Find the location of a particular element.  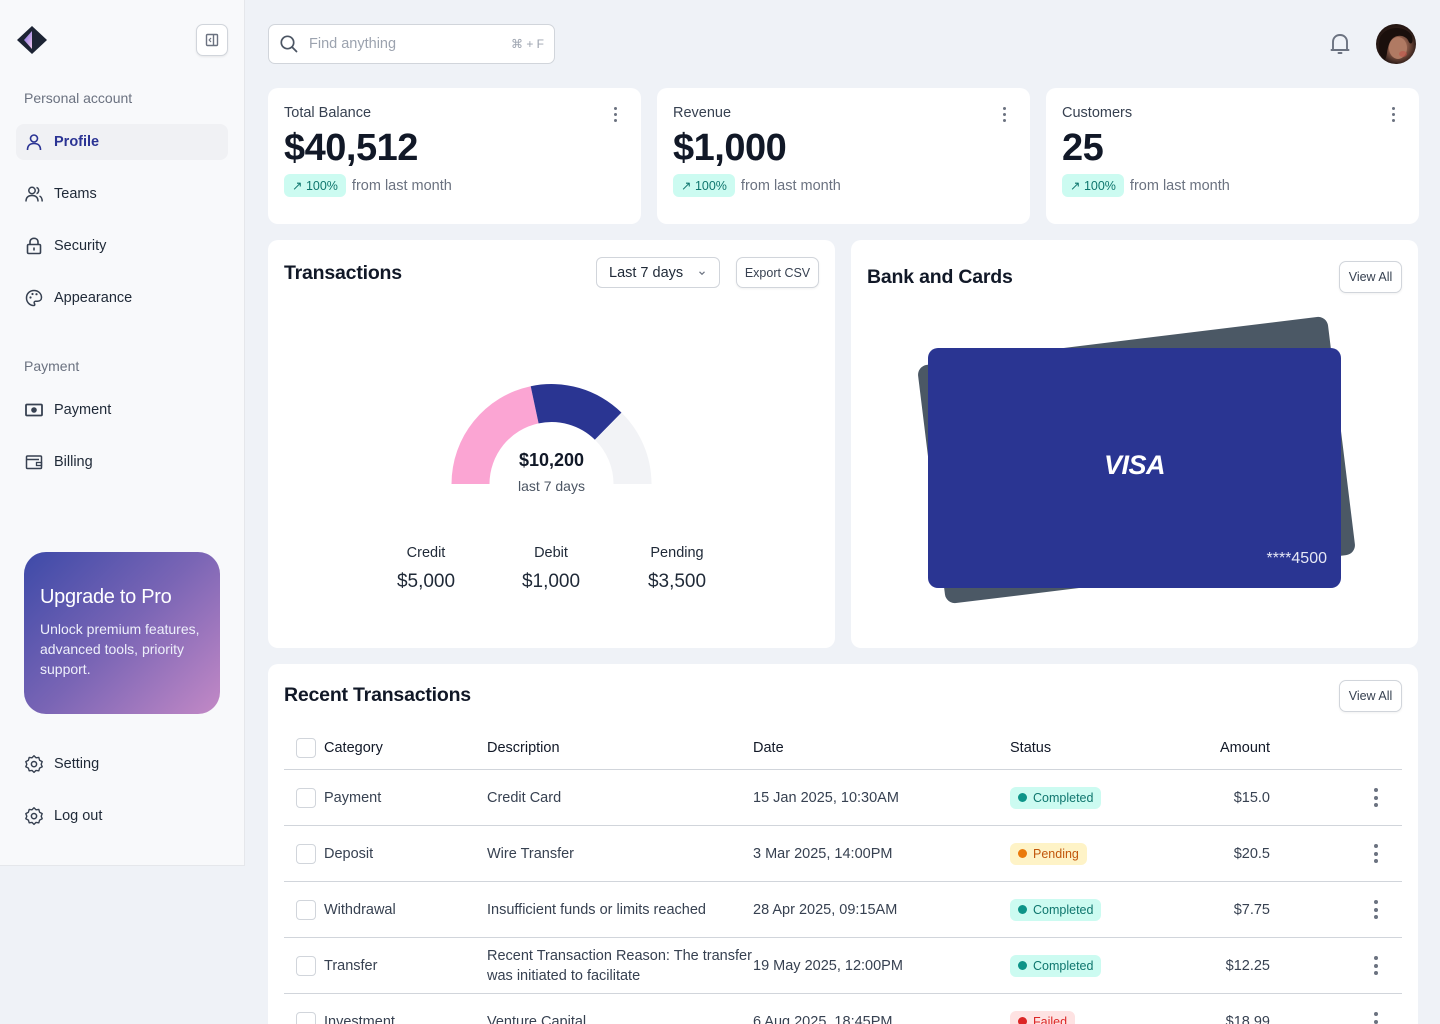

select-all-checkbox is located at coordinates (306, 747).